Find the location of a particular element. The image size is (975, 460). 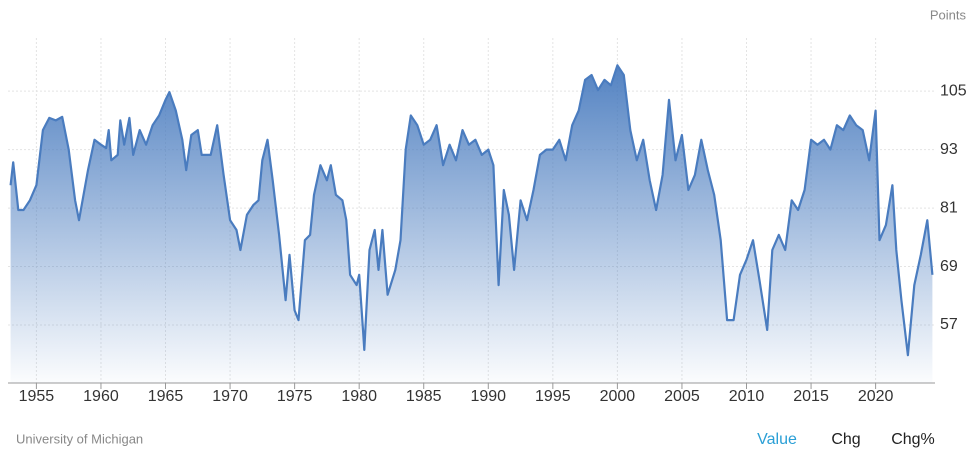

tab: Value is located at coordinates (777, 439).